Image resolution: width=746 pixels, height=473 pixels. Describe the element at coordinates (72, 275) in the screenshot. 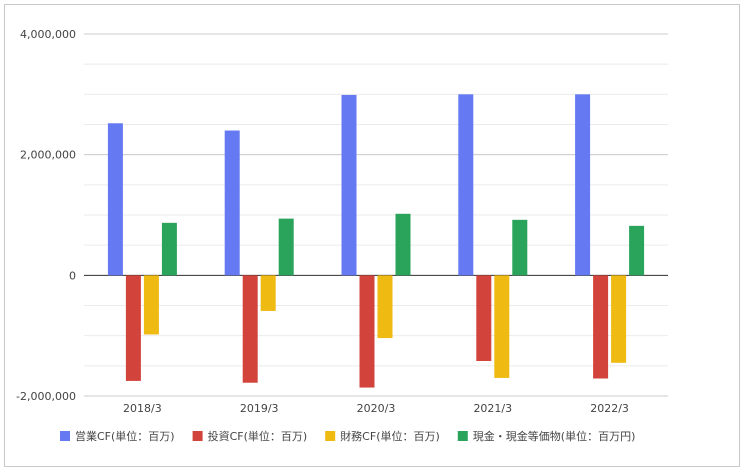

I see `y-tick-label: 0` at that location.